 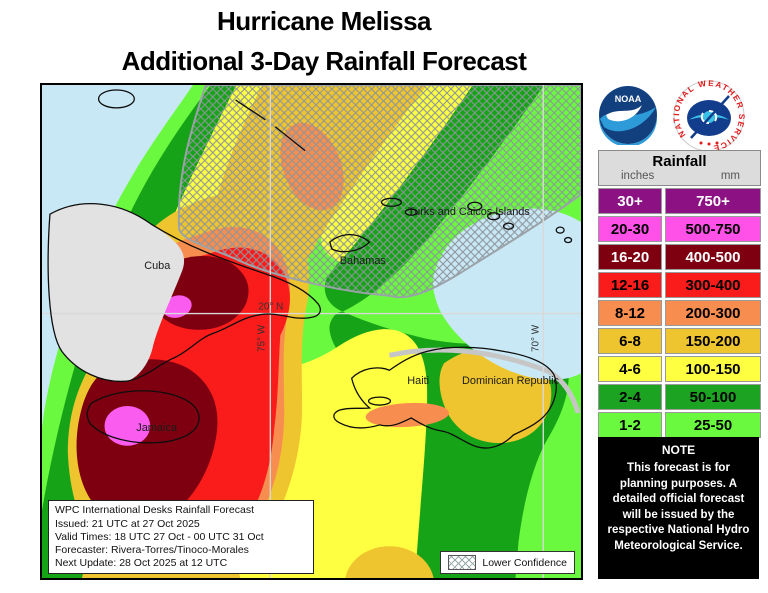 I want to click on lower-confidence-key: Lower Confidence, so click(x=507, y=562).